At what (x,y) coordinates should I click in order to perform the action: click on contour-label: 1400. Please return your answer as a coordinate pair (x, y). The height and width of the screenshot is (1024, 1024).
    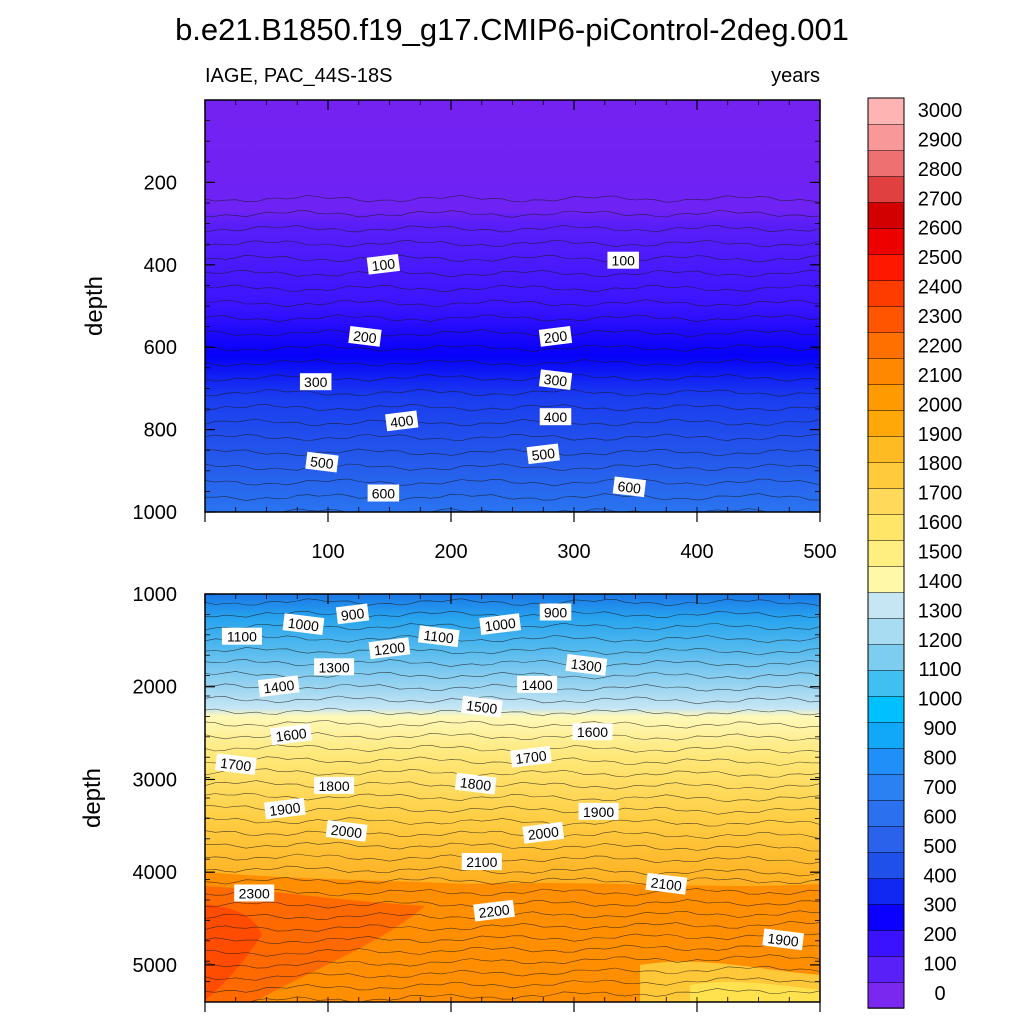
    Looking at the image, I should click on (537, 684).